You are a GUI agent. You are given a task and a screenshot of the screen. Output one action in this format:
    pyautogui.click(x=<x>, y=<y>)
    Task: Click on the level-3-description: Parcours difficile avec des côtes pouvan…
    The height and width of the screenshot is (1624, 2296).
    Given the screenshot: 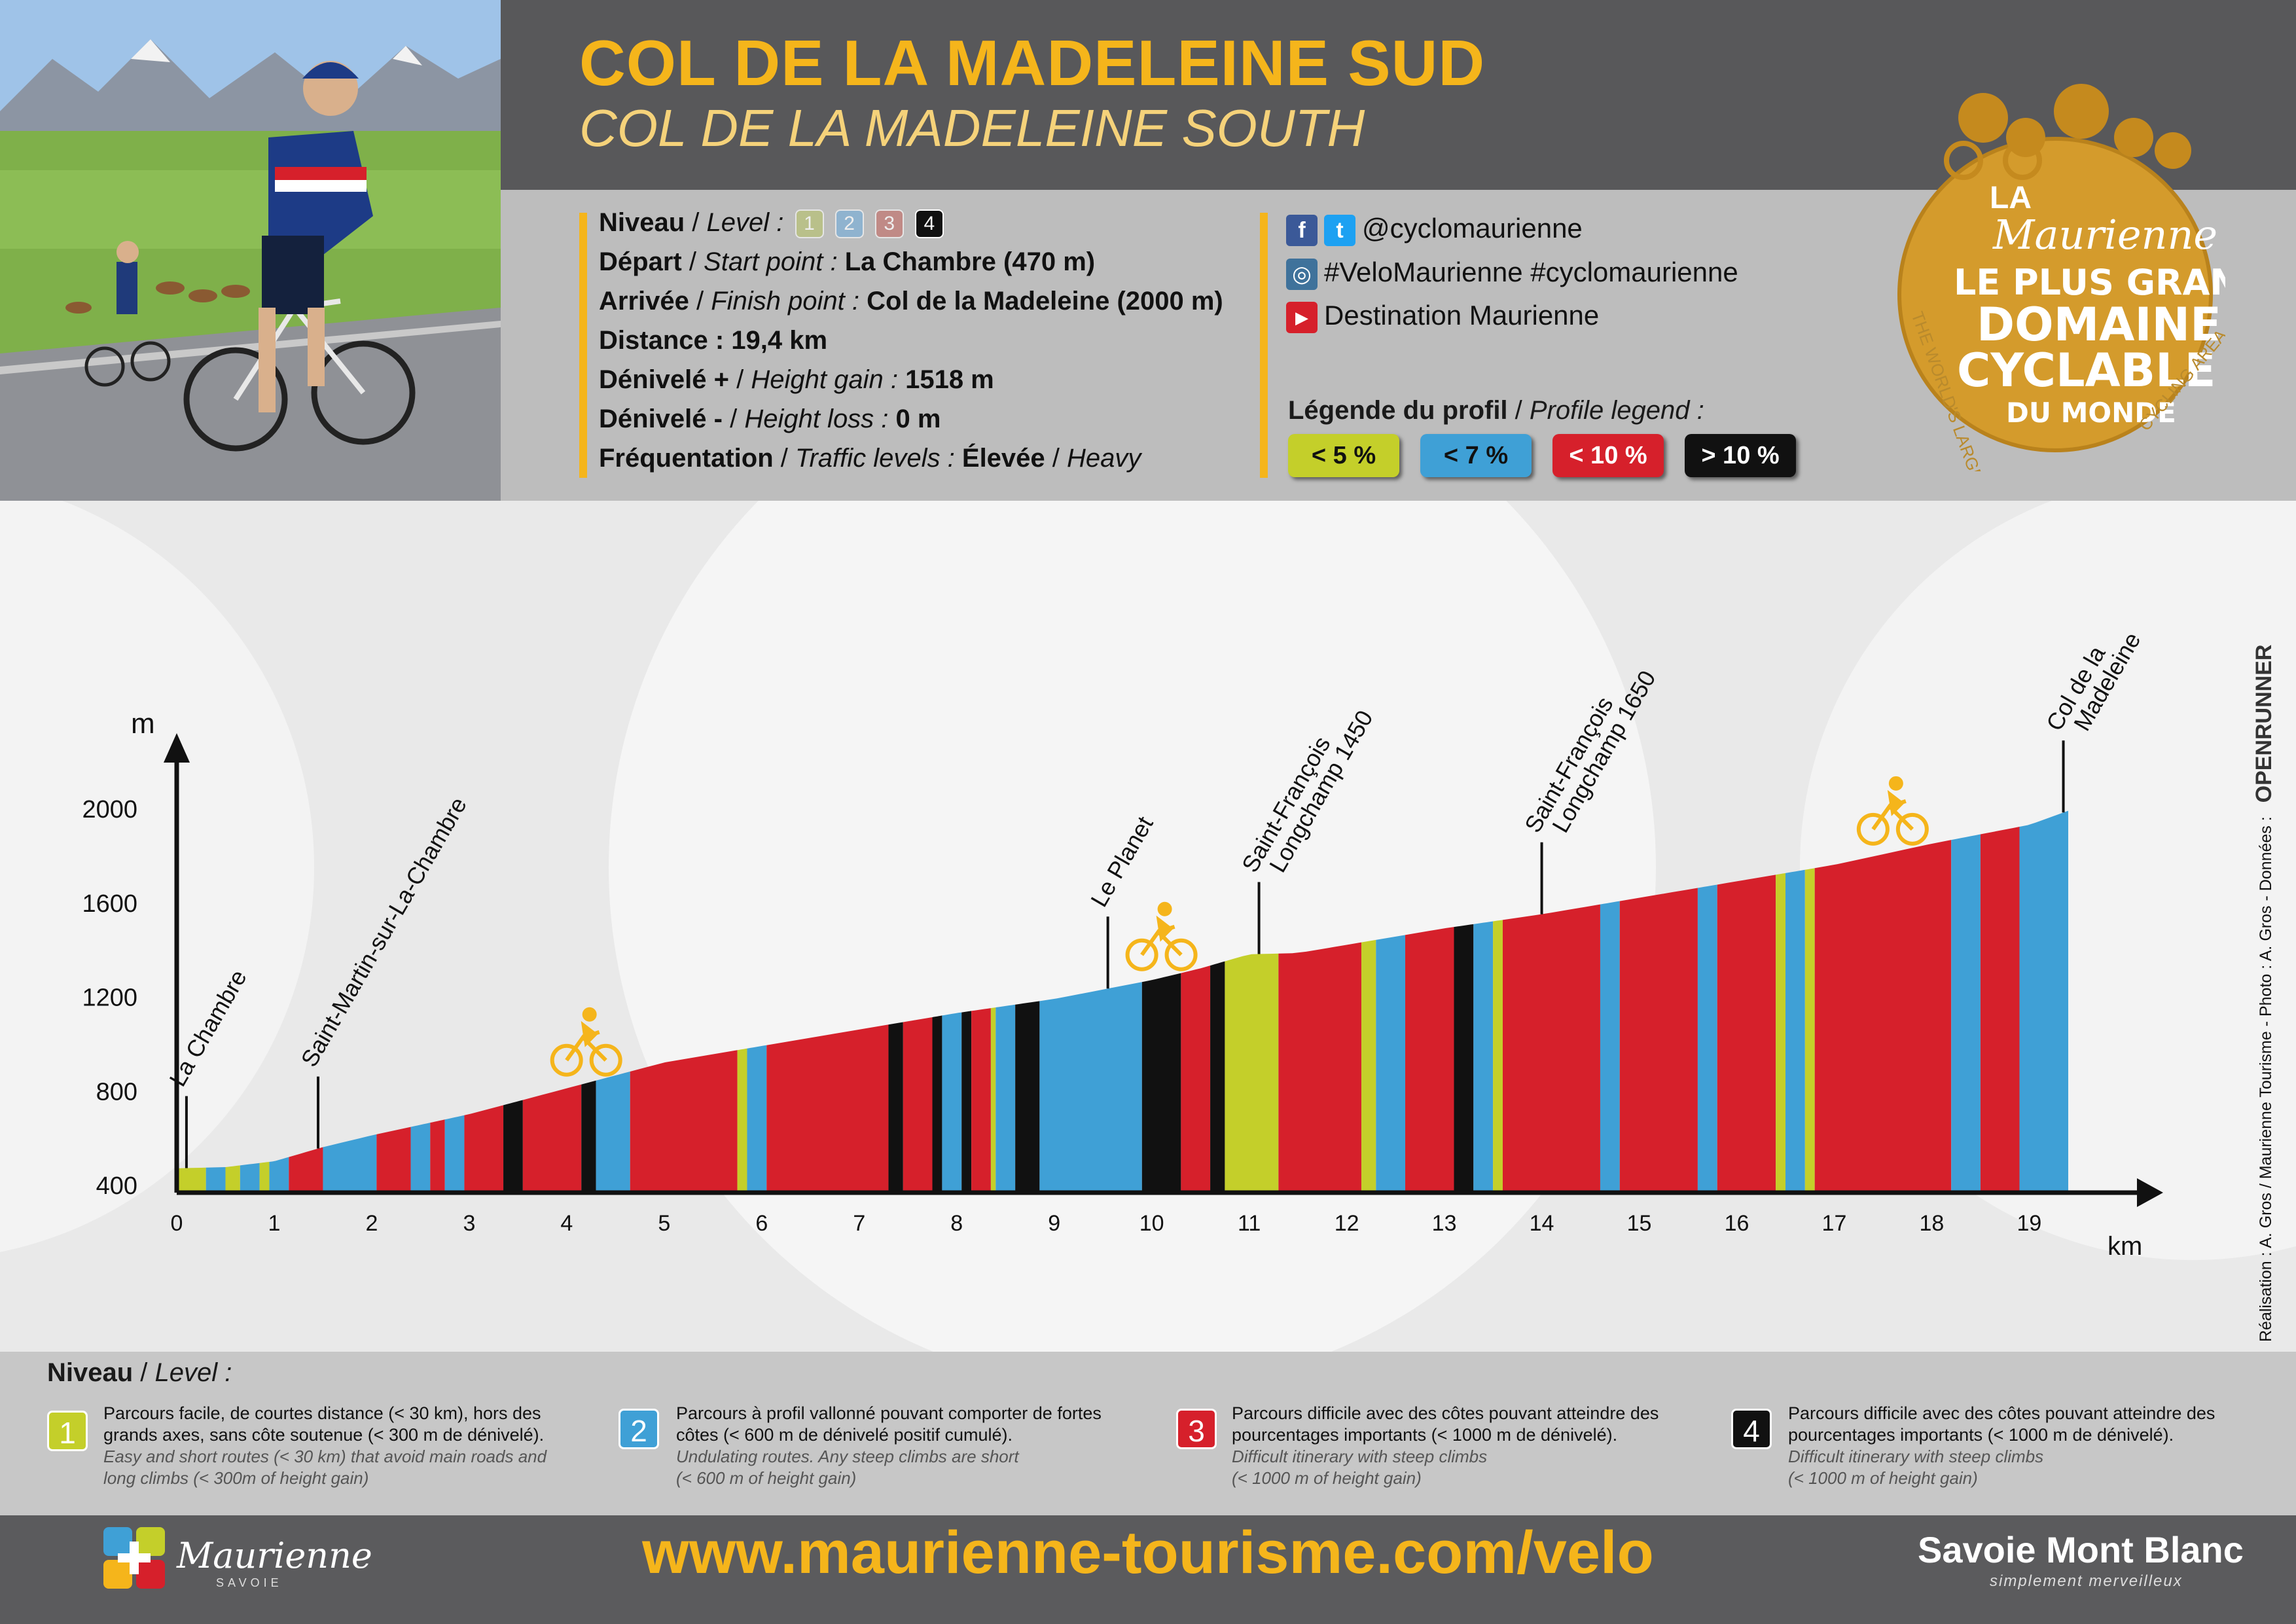 What is the action you would take?
    pyautogui.click(x=1446, y=1445)
    